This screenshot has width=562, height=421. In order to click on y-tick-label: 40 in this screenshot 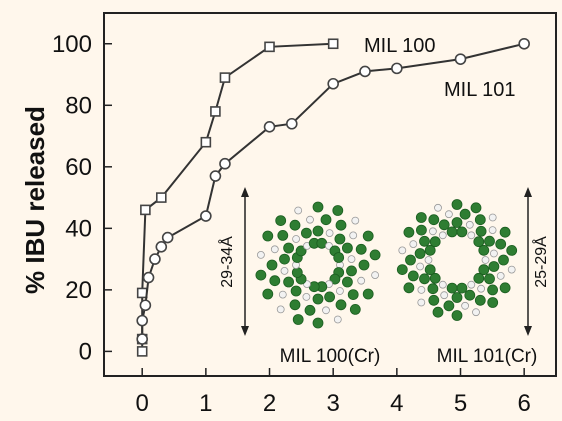, I will do `click(78, 228)`.